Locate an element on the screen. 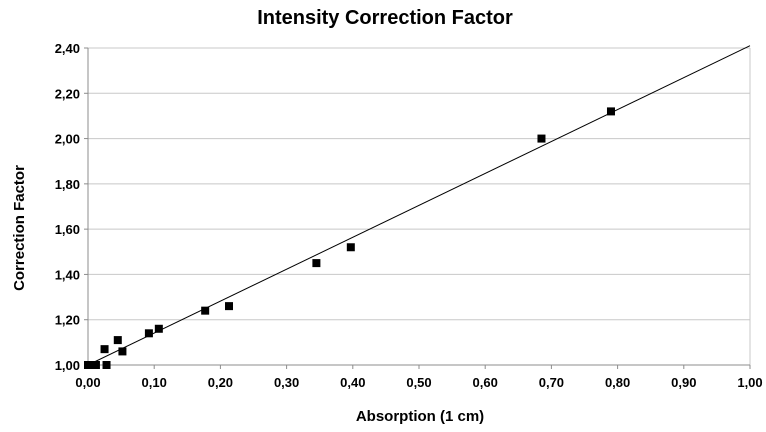 The image size is (766, 432). x-tick-label: 0,10 is located at coordinates (154, 382).